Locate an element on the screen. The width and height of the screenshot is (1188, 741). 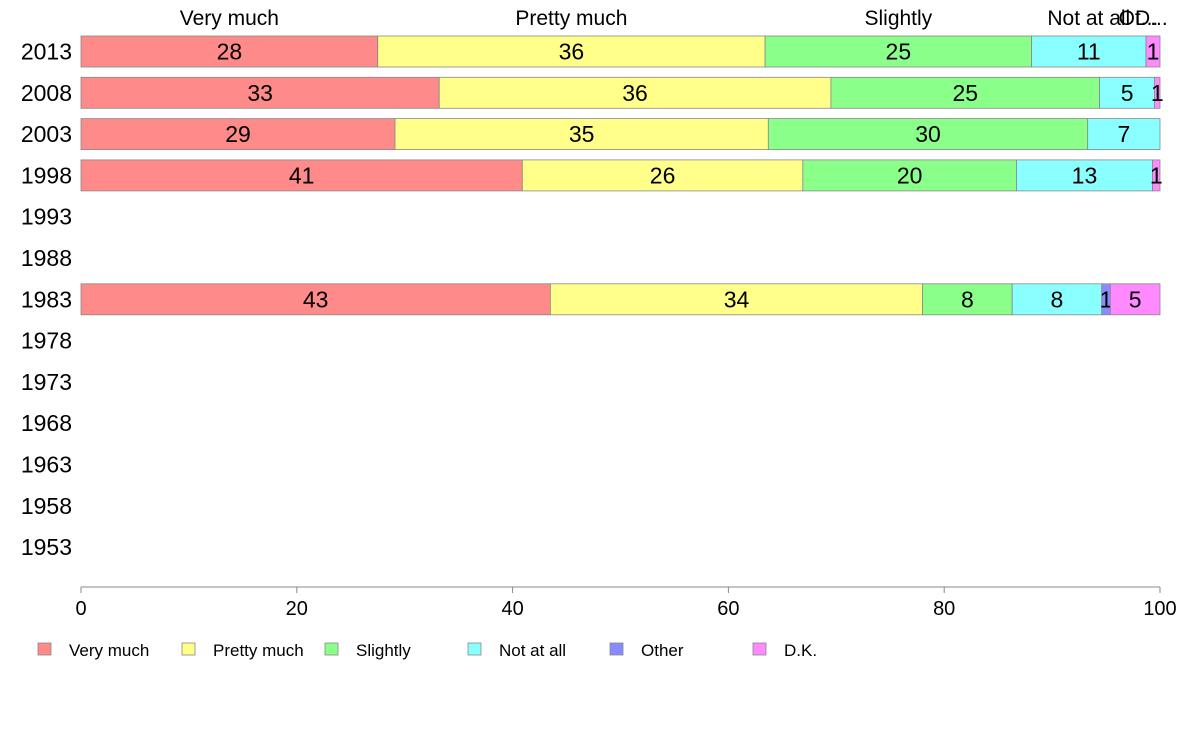
data-label-1983-d-k-: 5 is located at coordinates (1135, 299).